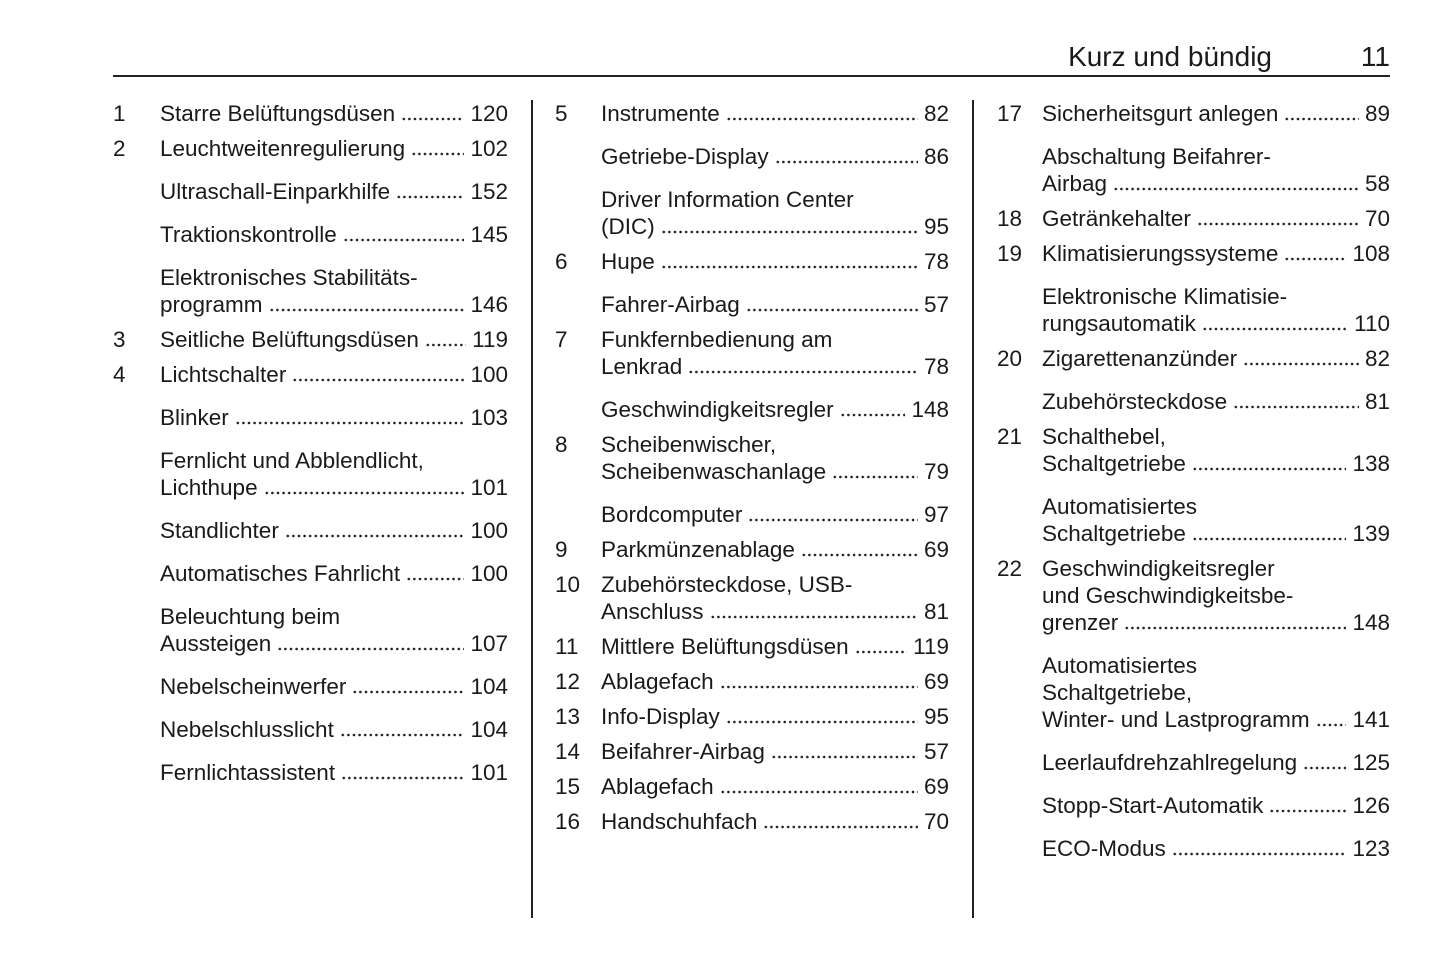 This screenshot has width=1445, height=965. Describe the element at coordinates (1114, 463) in the screenshot. I see `entry-label: Schaltgetriebe` at that location.